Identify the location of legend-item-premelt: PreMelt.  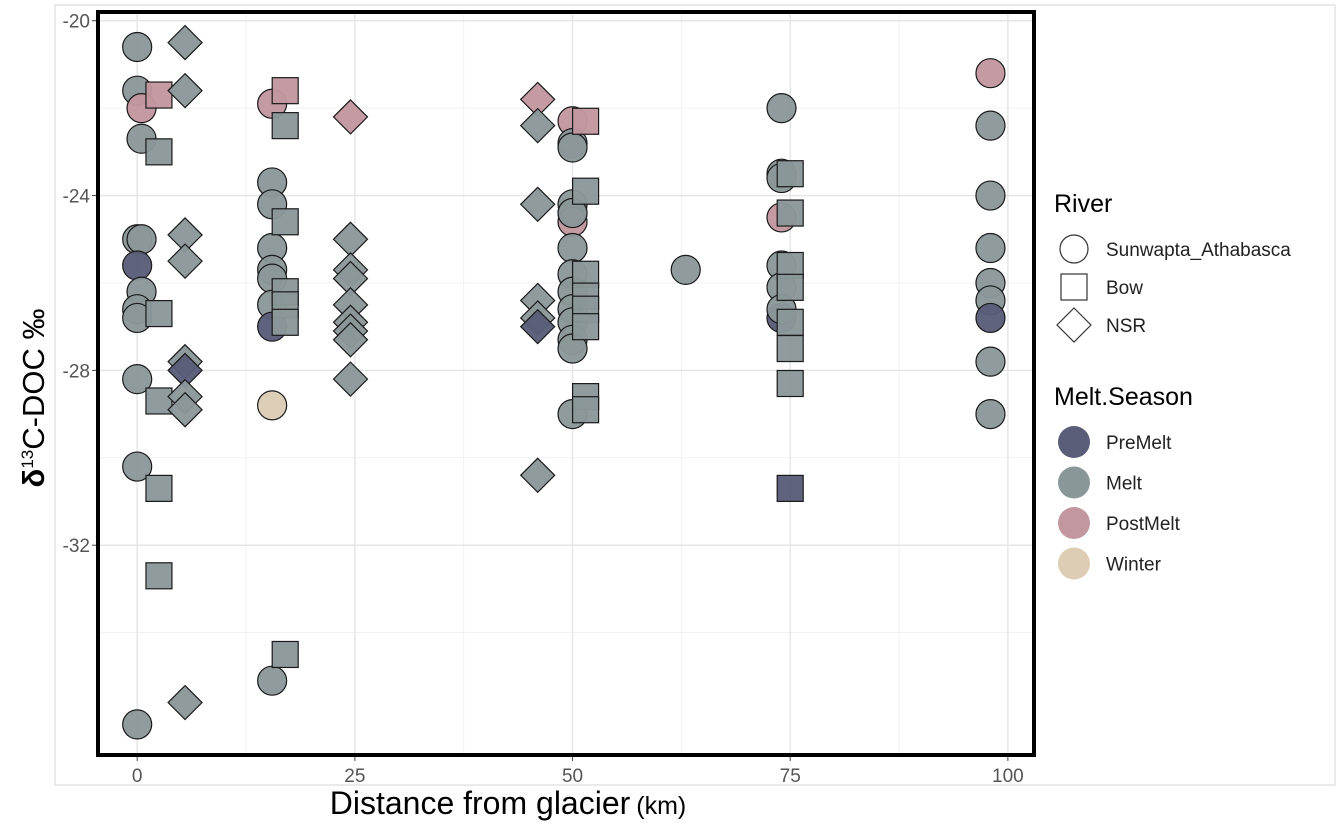
(1115, 442).